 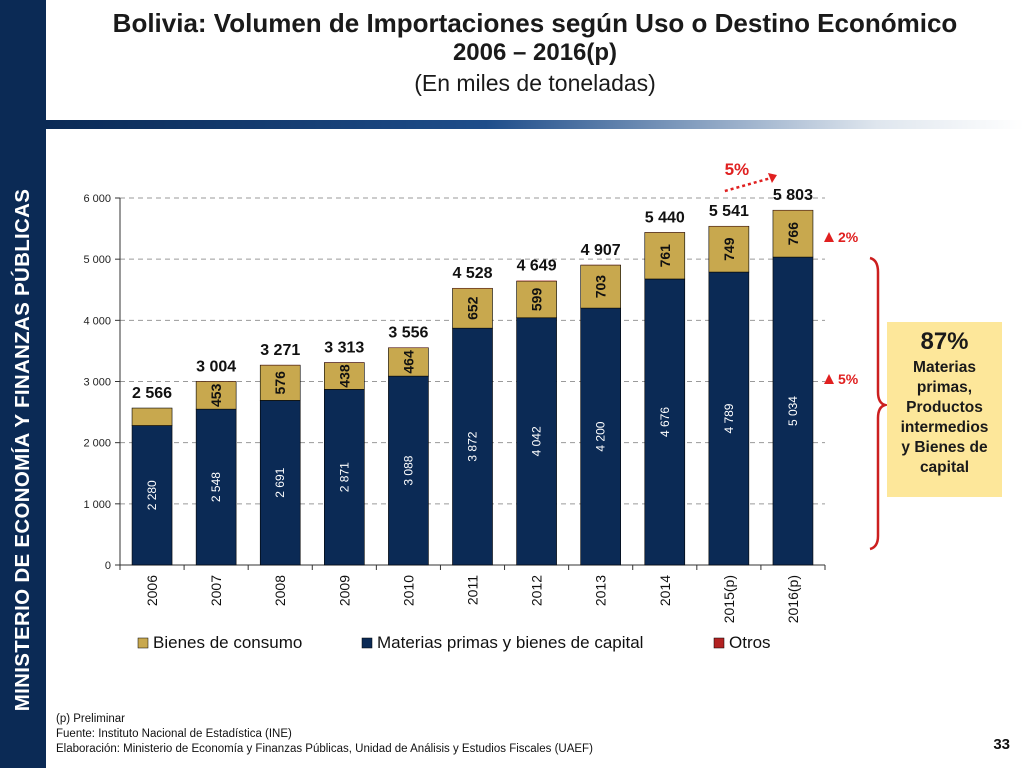 What do you see at coordinates (535, 124) in the screenshot?
I see `title-divider` at bounding box center [535, 124].